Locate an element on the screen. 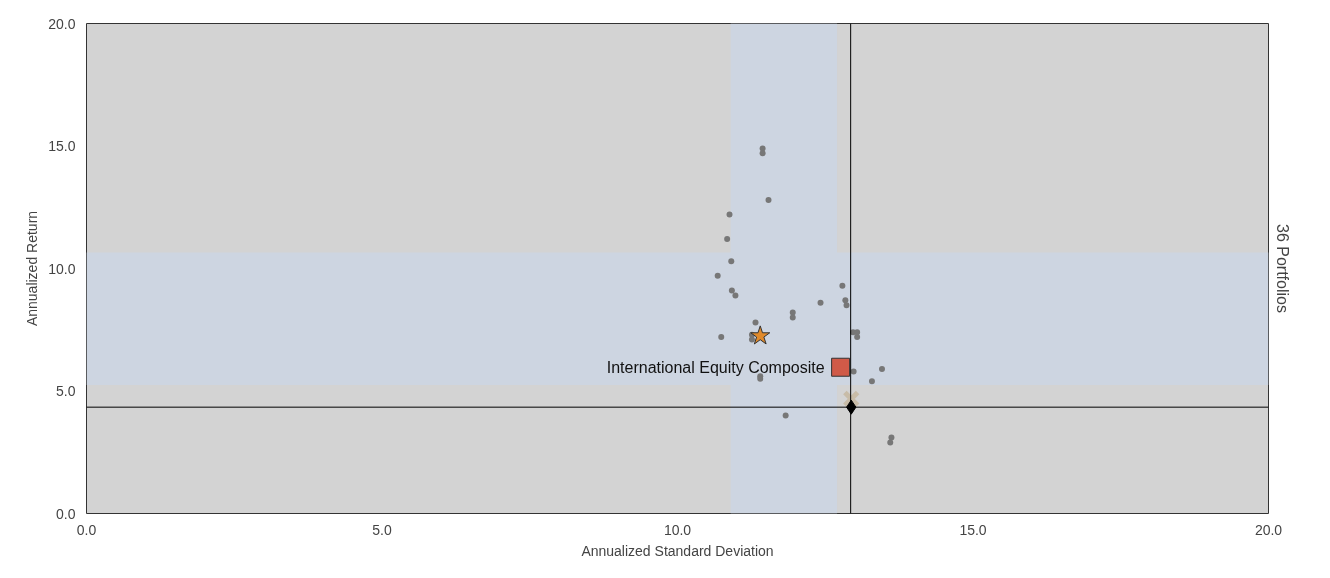 This screenshot has height=578, width=1330. y-axis-title: Annualized Return is located at coordinates (32, 268).